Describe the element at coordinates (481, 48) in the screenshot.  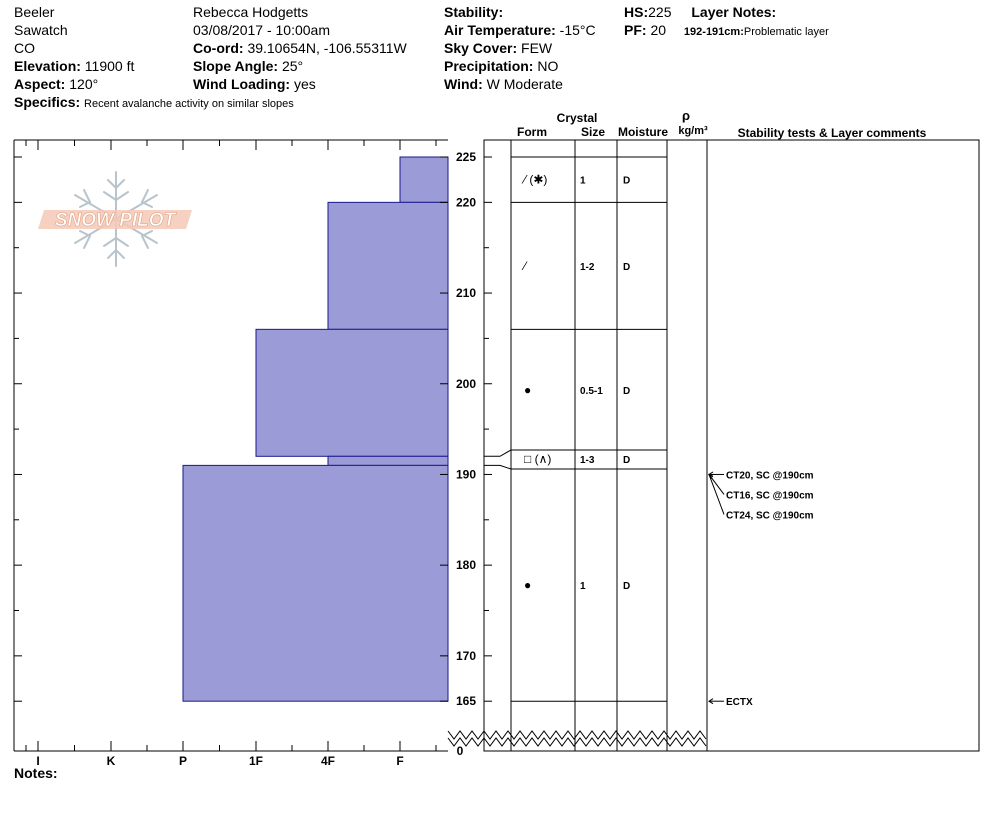
I see `sky-label: Sky Cover:` at that location.